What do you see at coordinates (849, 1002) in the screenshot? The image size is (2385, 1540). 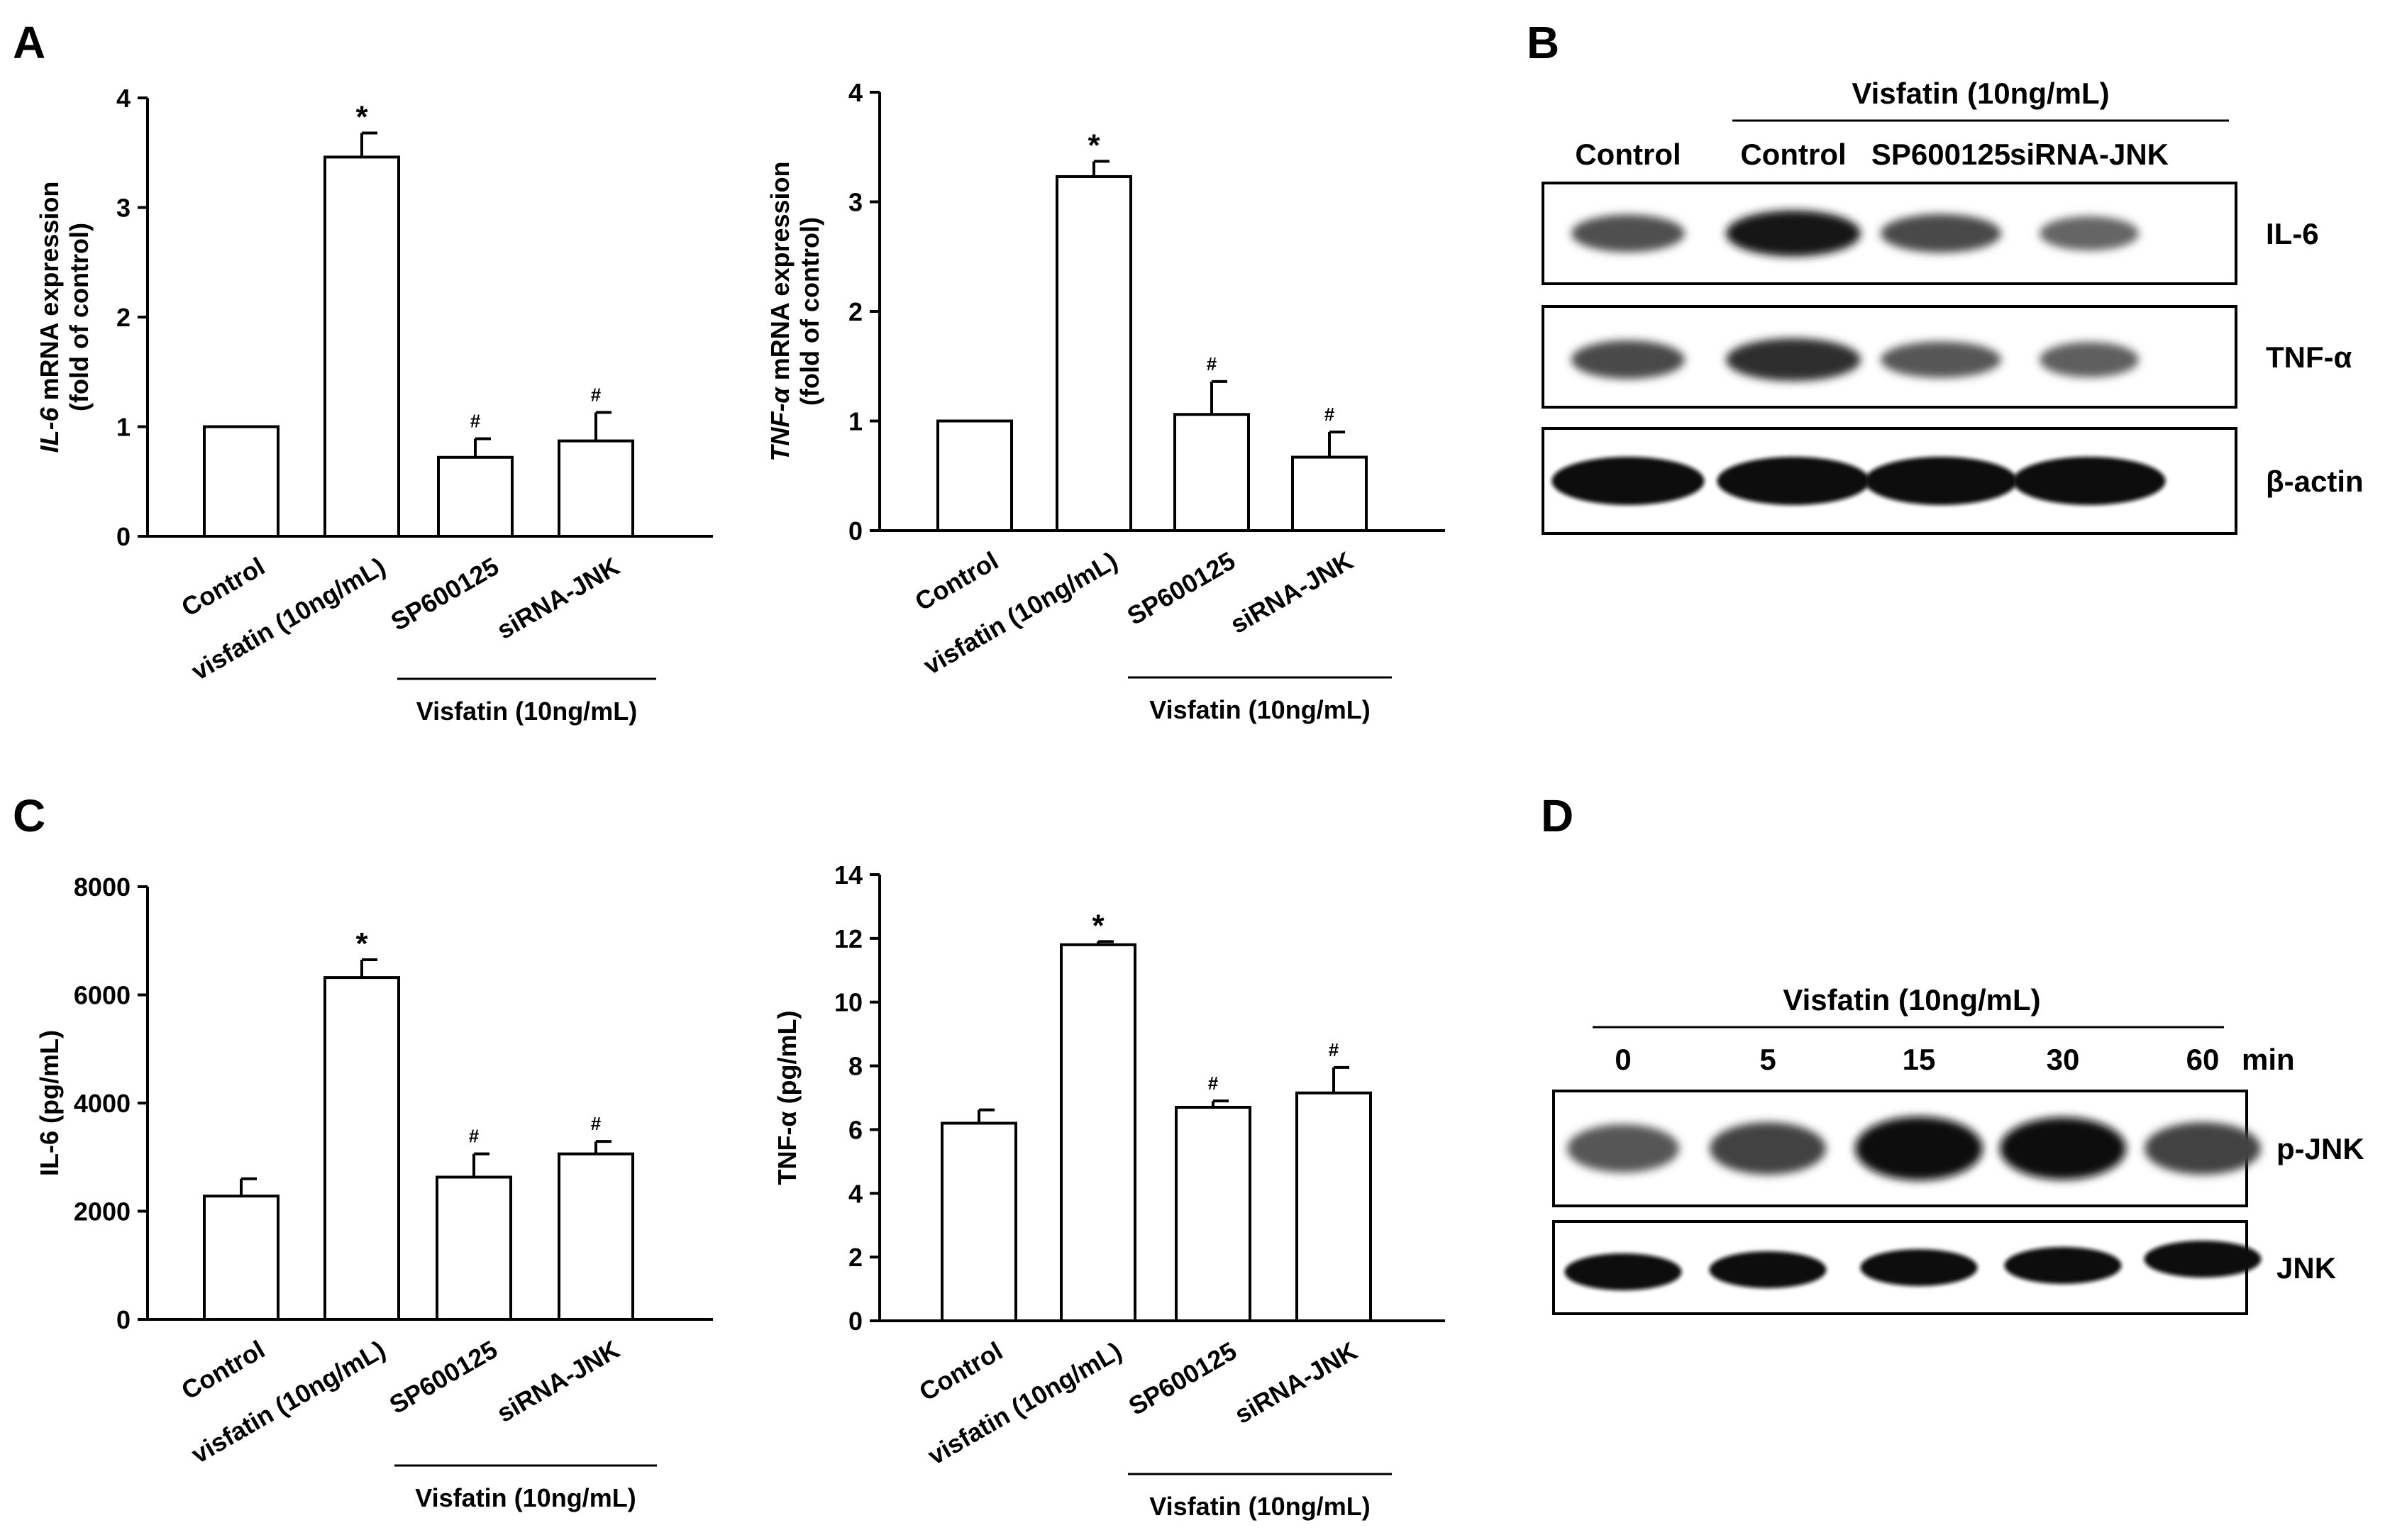 I see `y-tick-label: 10` at bounding box center [849, 1002].